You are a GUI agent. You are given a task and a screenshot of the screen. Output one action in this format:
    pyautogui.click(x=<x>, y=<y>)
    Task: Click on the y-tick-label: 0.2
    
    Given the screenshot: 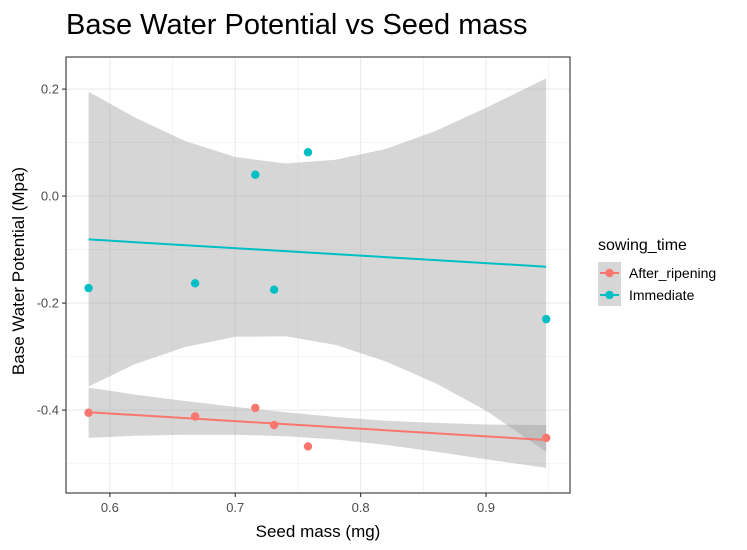 What is the action you would take?
    pyautogui.click(x=50, y=89)
    